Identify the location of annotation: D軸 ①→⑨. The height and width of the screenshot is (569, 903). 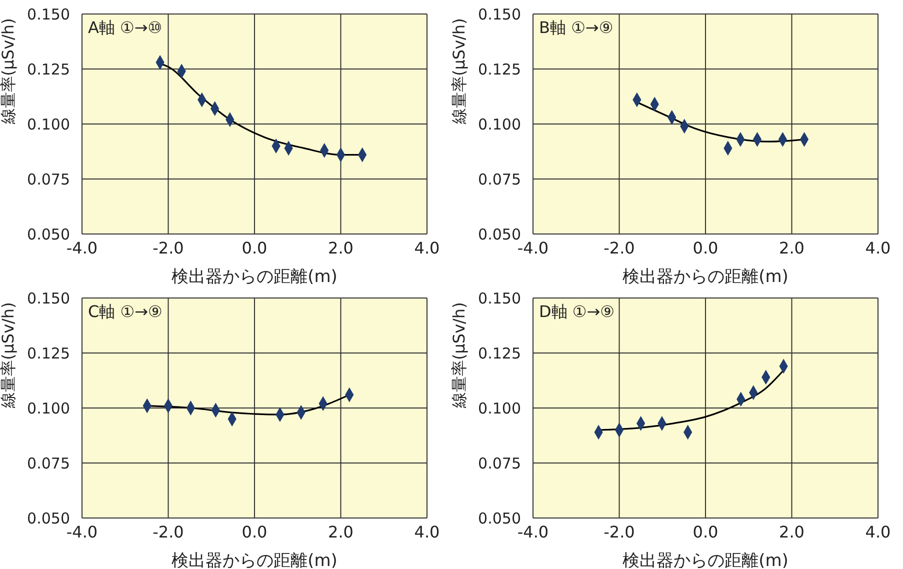
(576, 312).